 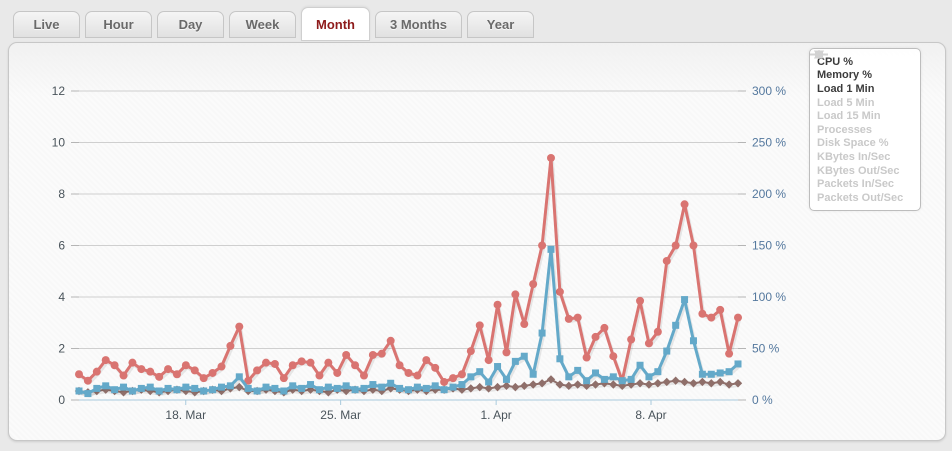 I want to click on legend-item-memory: Memory %, so click(x=861, y=66).